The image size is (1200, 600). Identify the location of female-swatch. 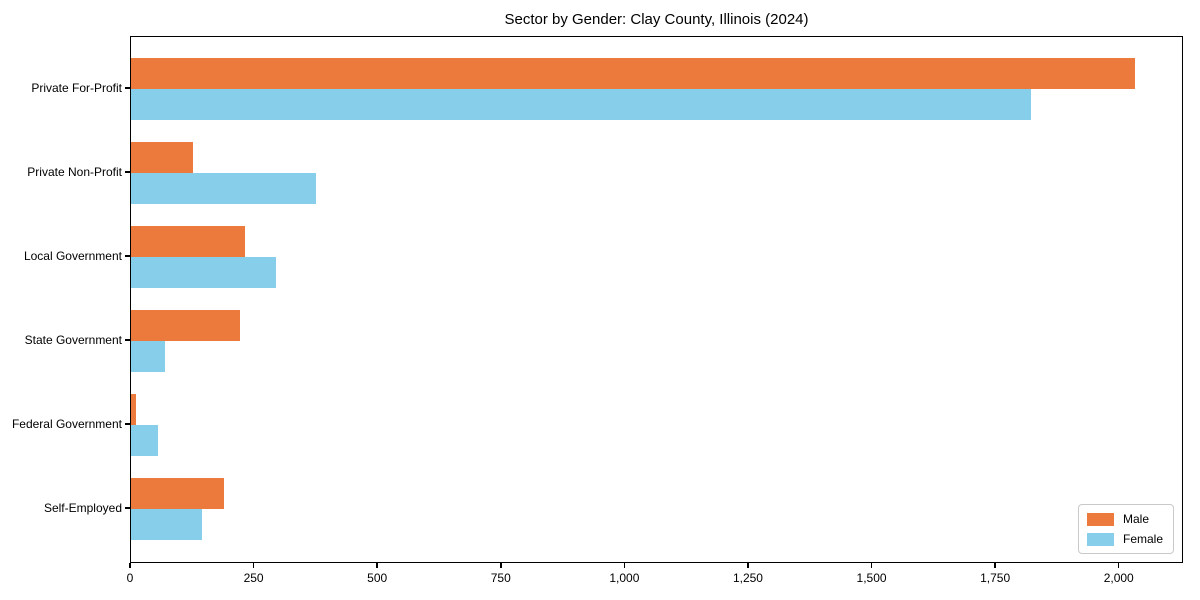
(1100, 539).